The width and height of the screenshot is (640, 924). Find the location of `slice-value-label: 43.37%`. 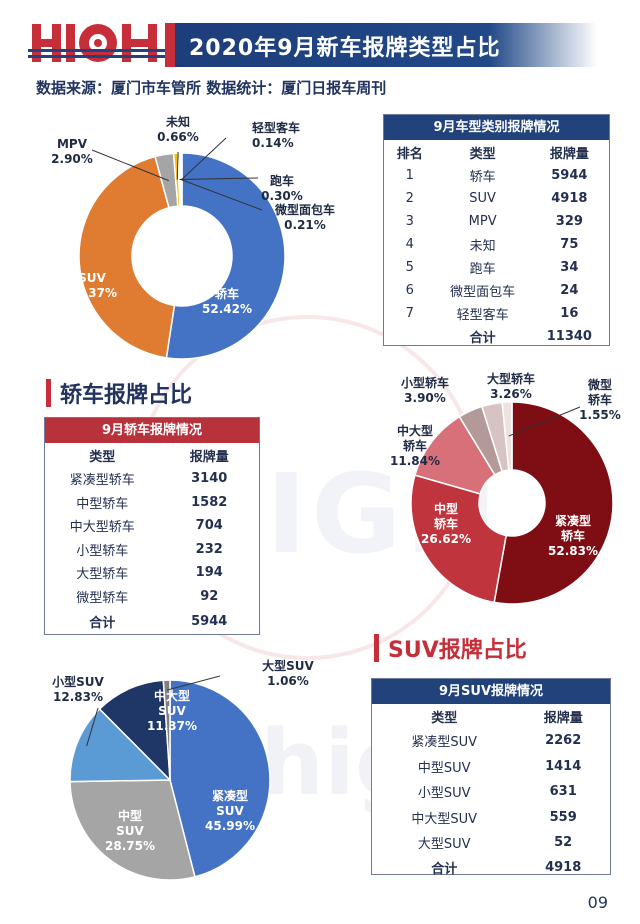

slice-value-label: 43.37% is located at coordinates (92, 293).